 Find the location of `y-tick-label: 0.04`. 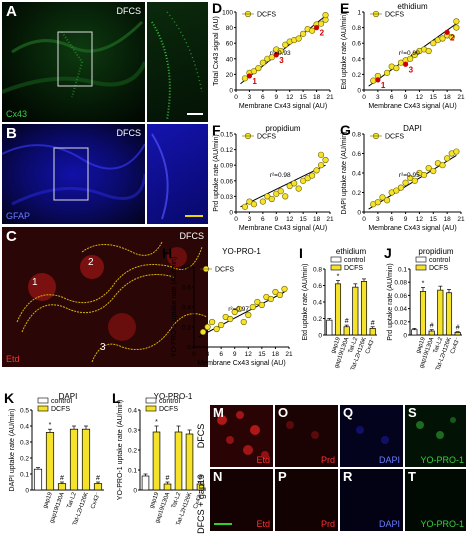

y-tick-label: 0.04 is located at coordinates (400, 309).